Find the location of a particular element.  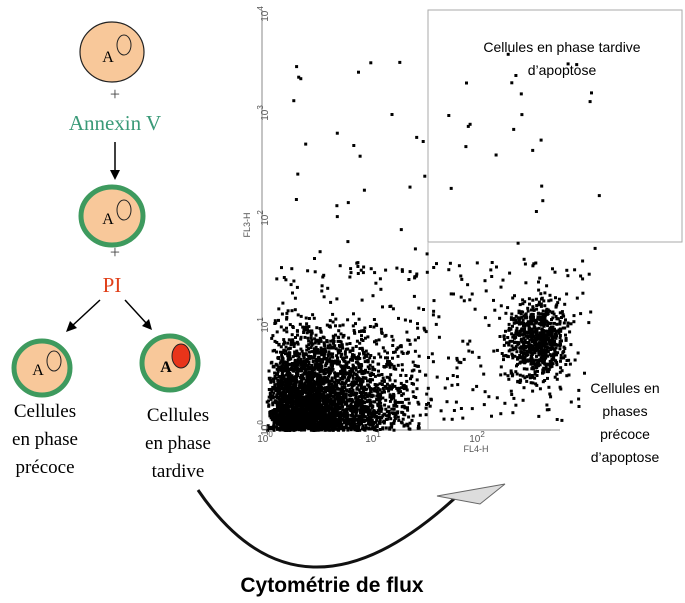

arrow-head is located at coordinates (71, 326).